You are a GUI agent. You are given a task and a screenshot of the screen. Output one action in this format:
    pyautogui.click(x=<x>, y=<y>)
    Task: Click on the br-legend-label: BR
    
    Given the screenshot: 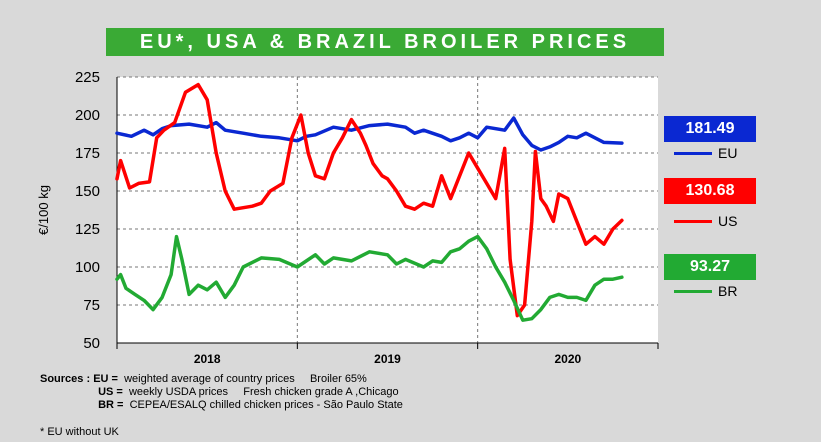 What is the action you would take?
    pyautogui.click(x=728, y=291)
    